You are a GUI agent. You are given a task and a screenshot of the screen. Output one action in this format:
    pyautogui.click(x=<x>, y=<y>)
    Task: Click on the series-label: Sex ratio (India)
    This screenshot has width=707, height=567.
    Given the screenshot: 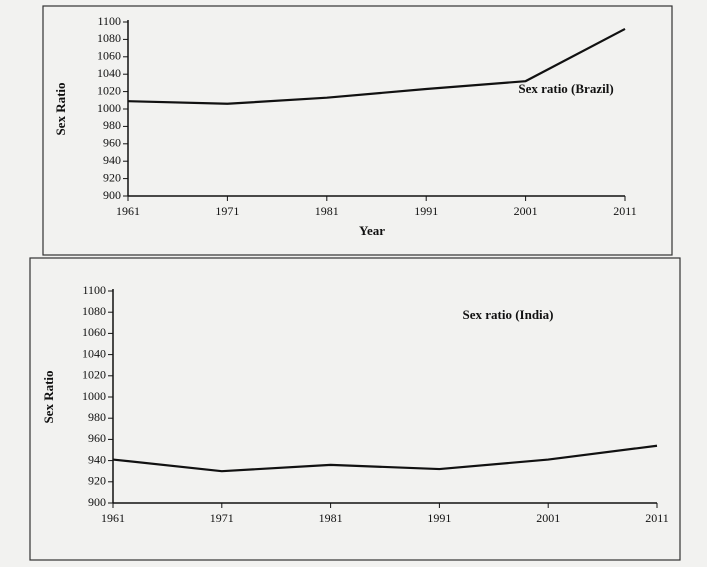 What is the action you would take?
    pyautogui.click(x=508, y=314)
    